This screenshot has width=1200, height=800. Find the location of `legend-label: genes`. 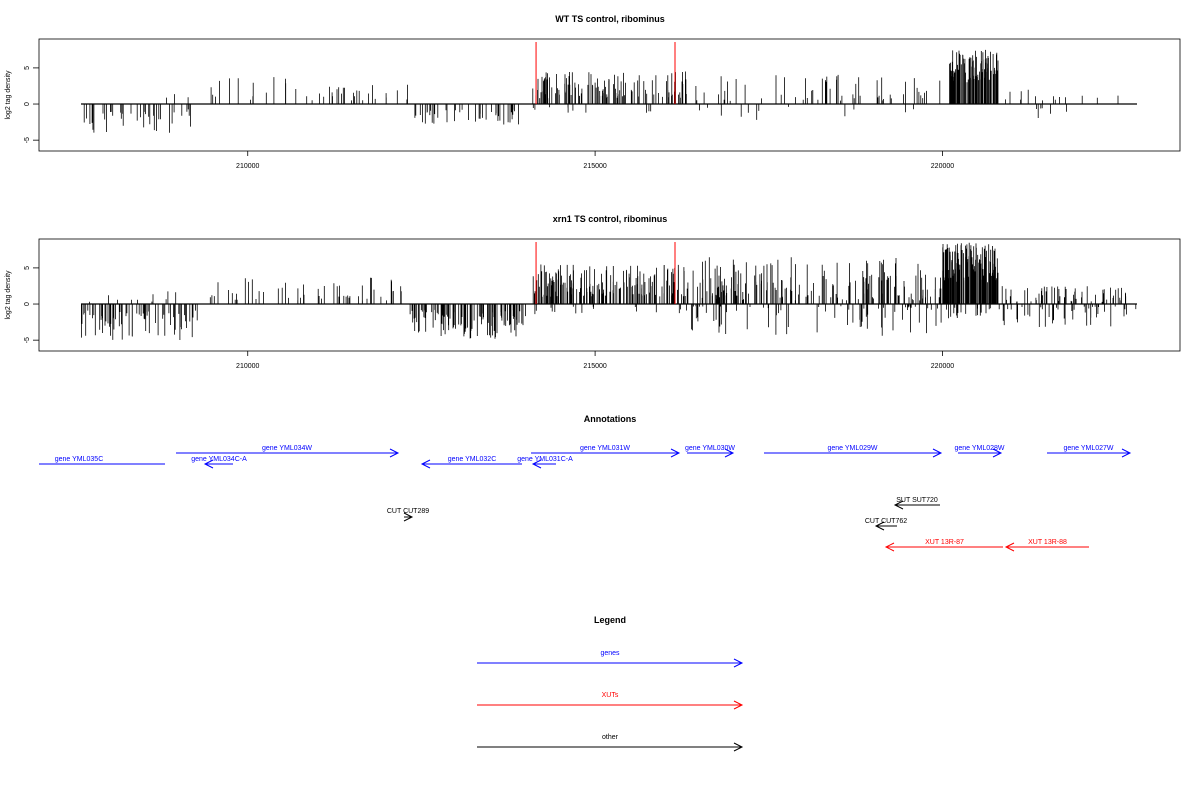

legend-label: genes is located at coordinates (610, 653).